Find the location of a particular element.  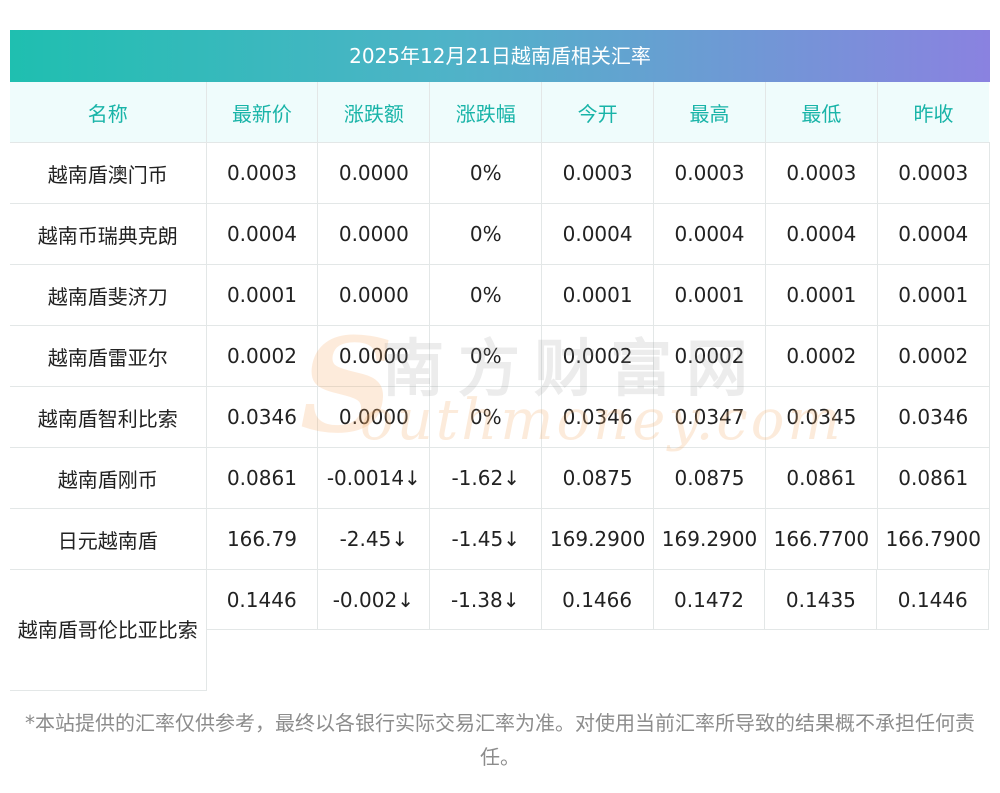

currency-pair-name: 日元越南盾 is located at coordinates (108, 539).